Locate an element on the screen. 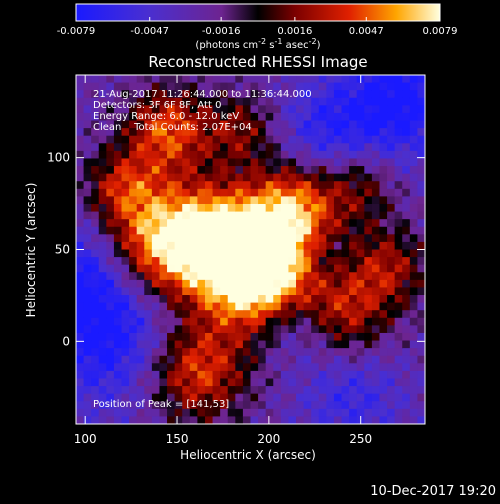 The image size is (500, 504). y-tick-label: 0 is located at coordinates (66, 341).